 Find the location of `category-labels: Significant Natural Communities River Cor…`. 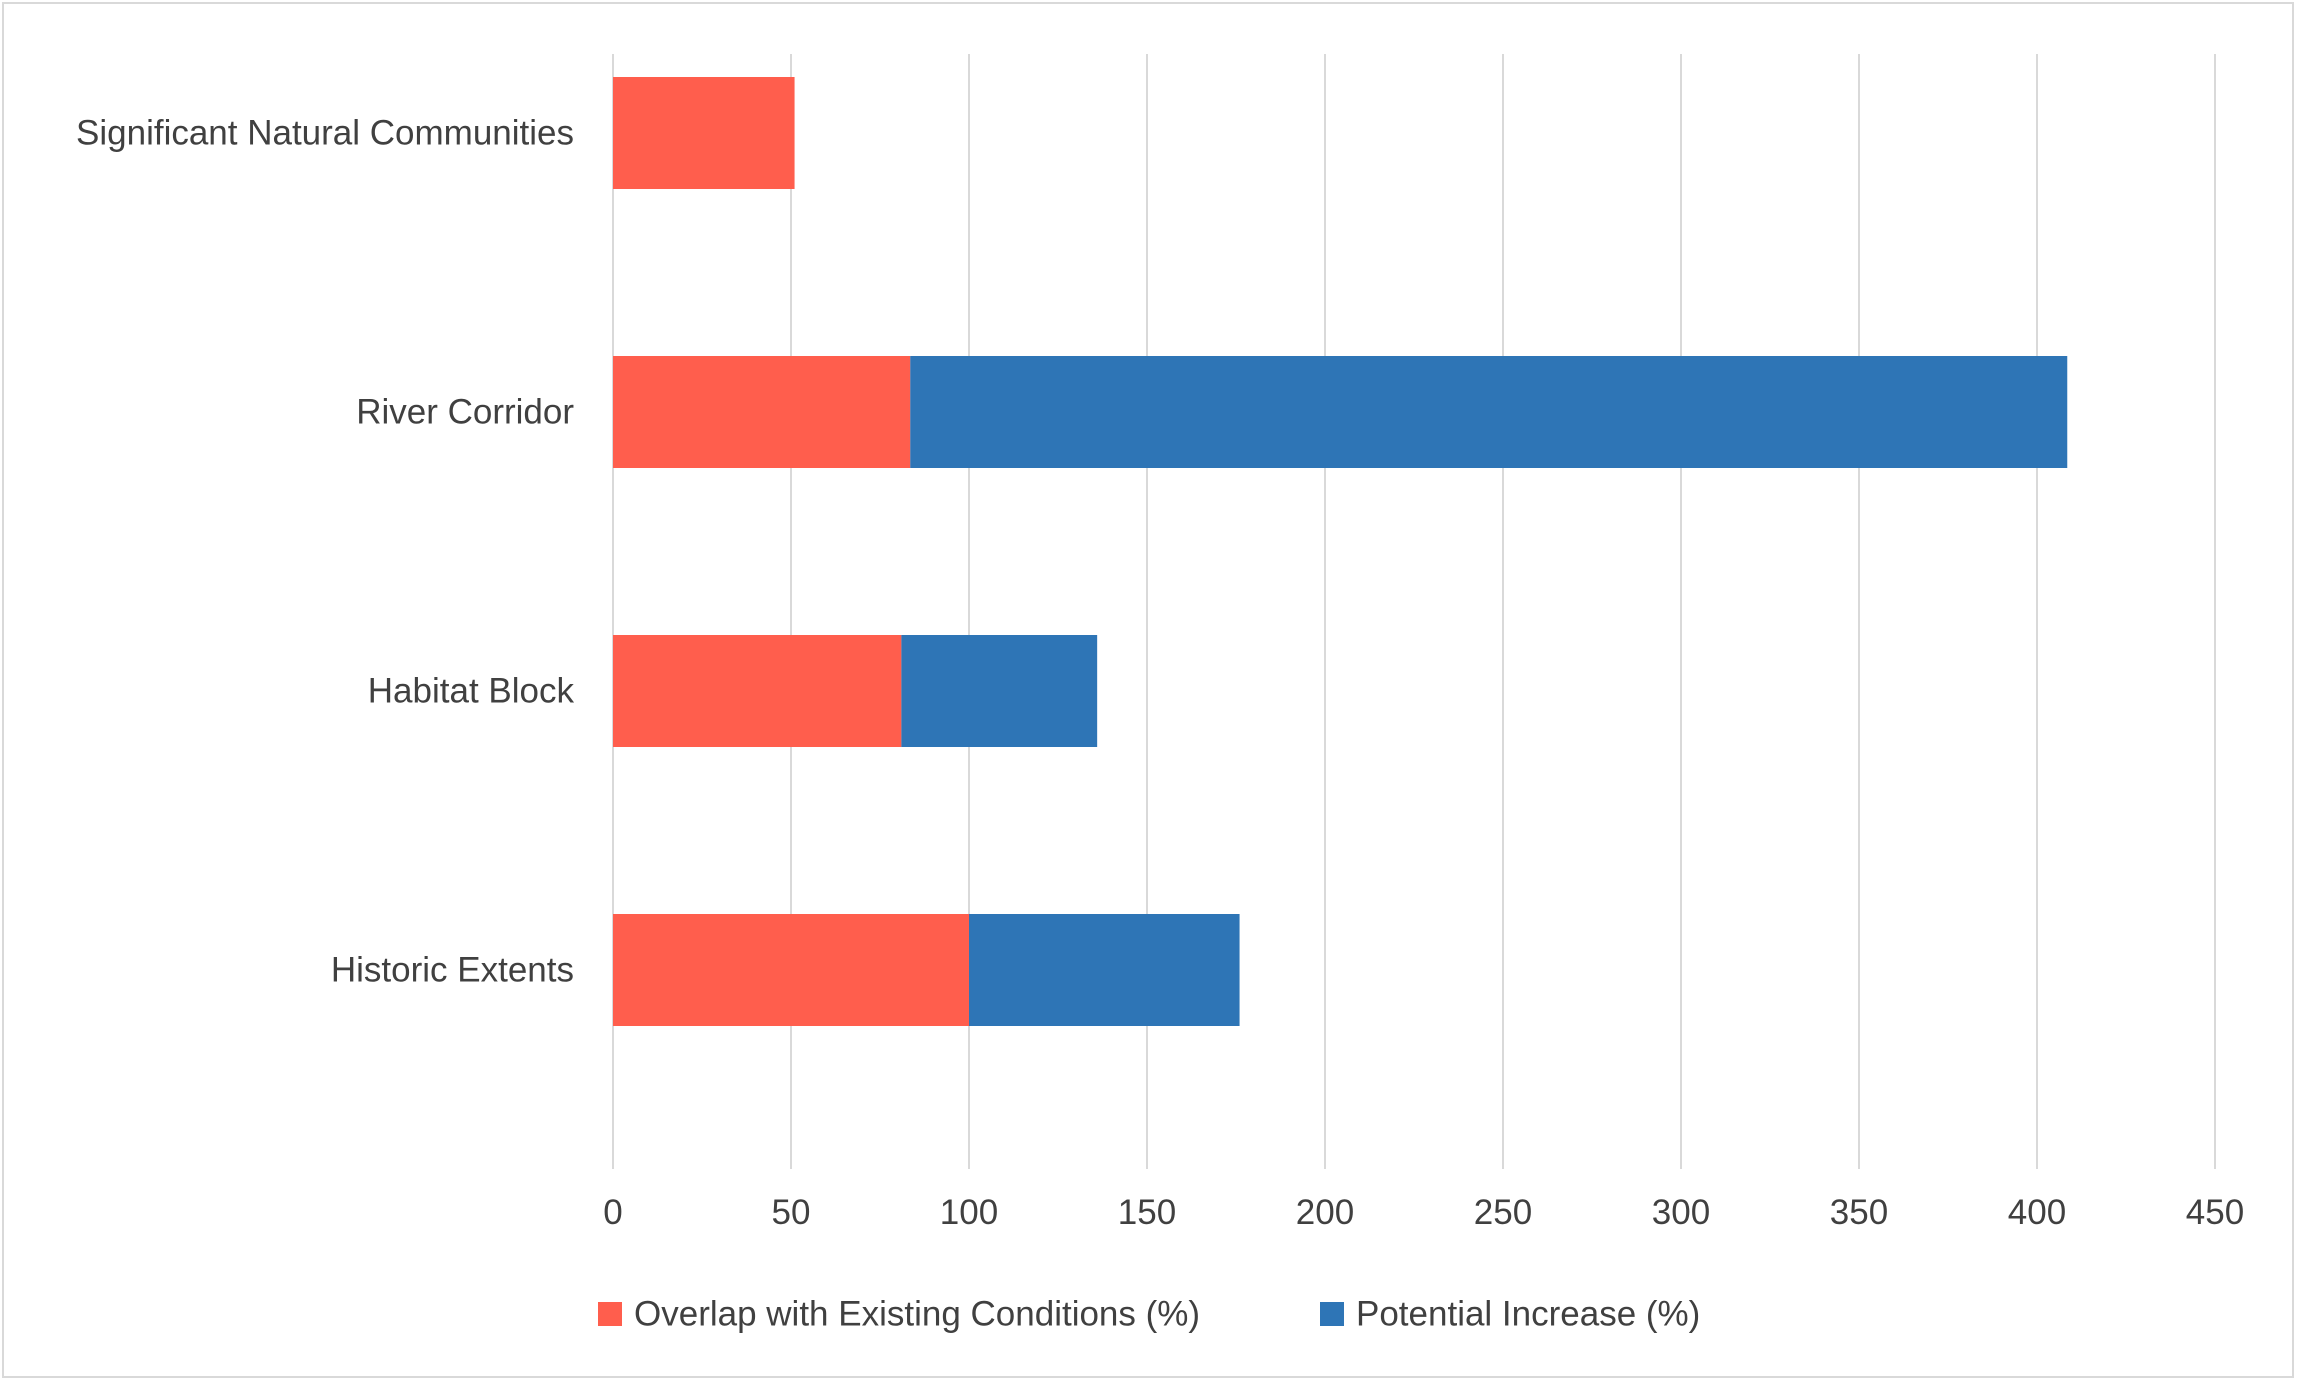

category-labels: Significant Natural Communities River Cor… is located at coordinates (325, 552).